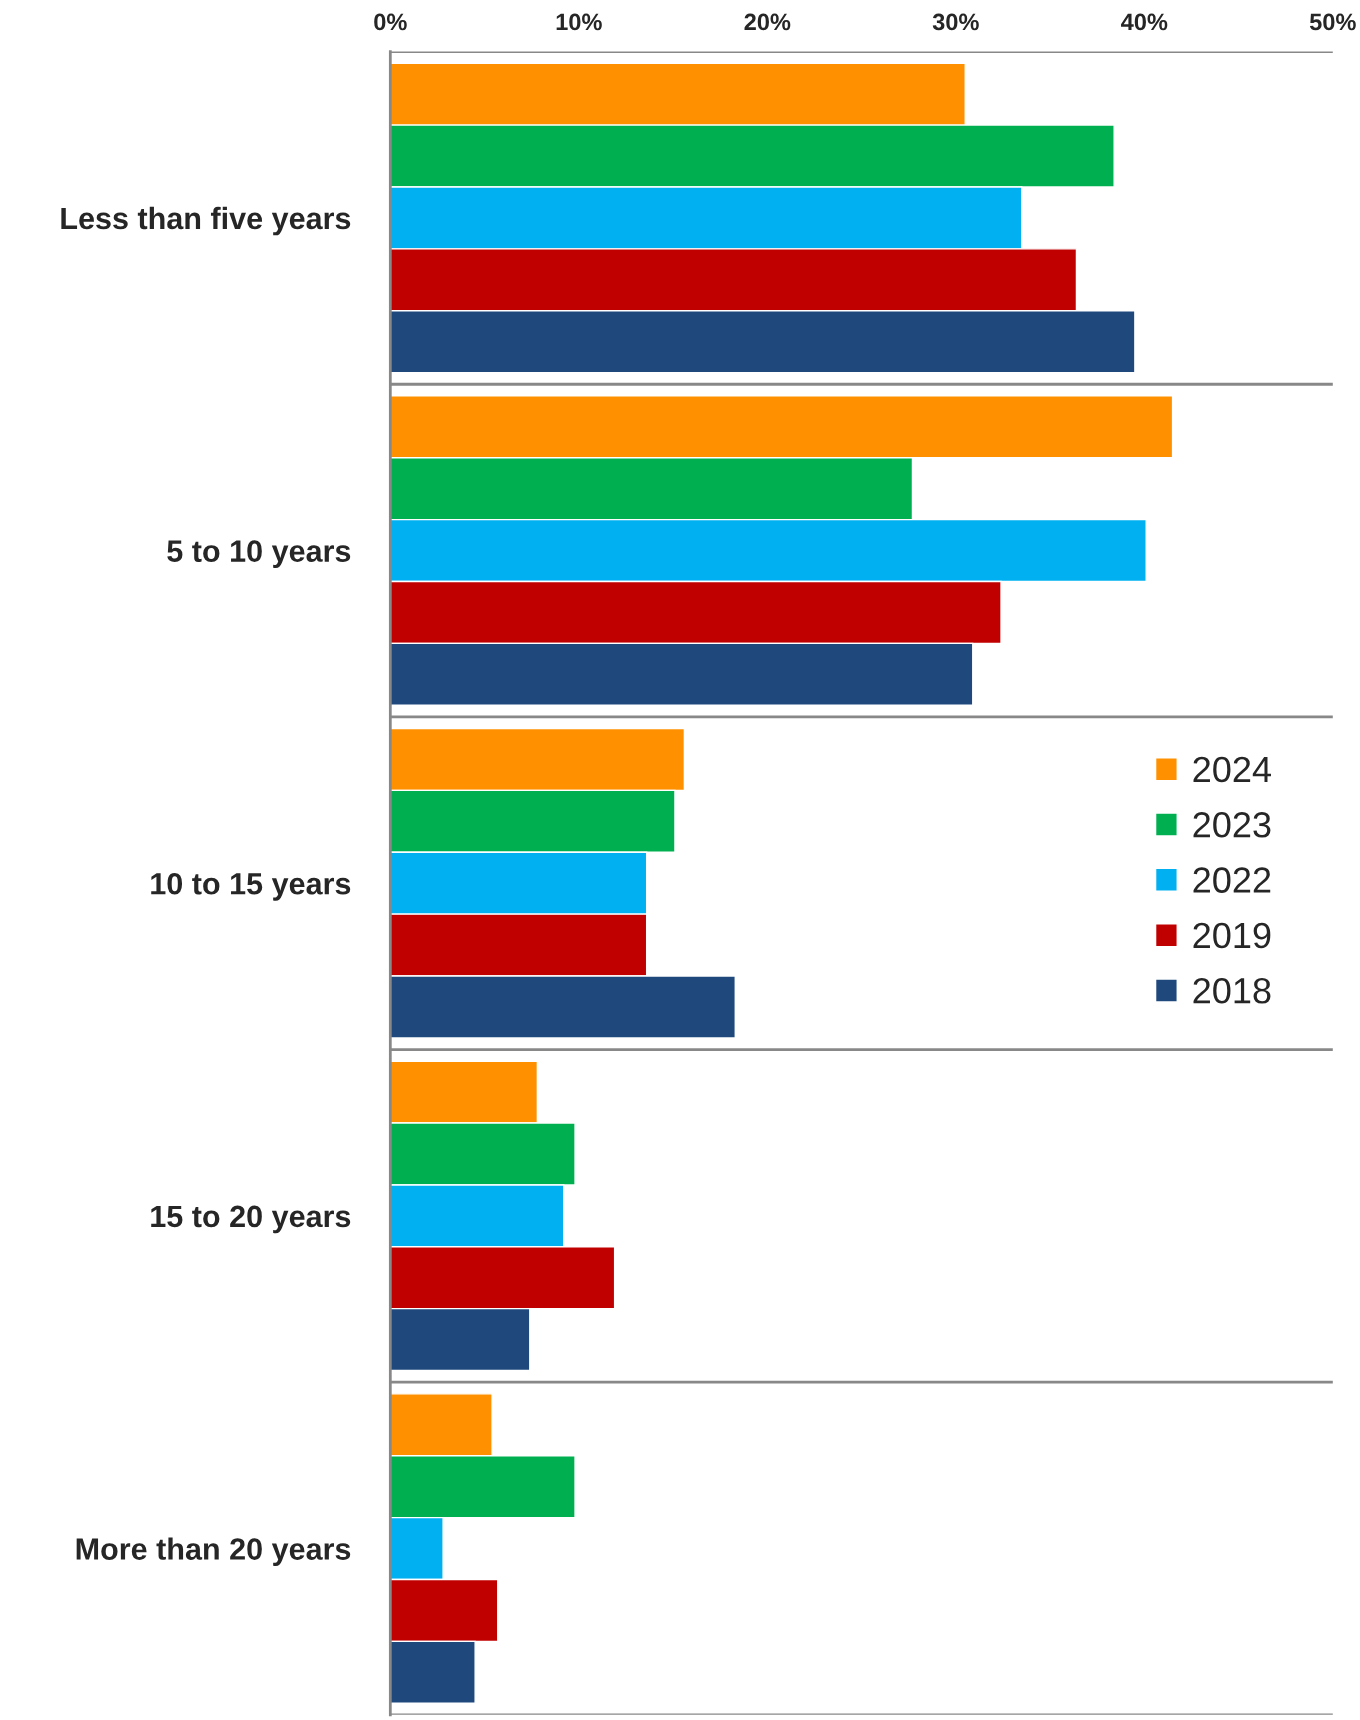 The height and width of the screenshot is (1720, 1360). Describe the element at coordinates (579, 22) in the screenshot. I see `x-tick-label: 10%` at that location.